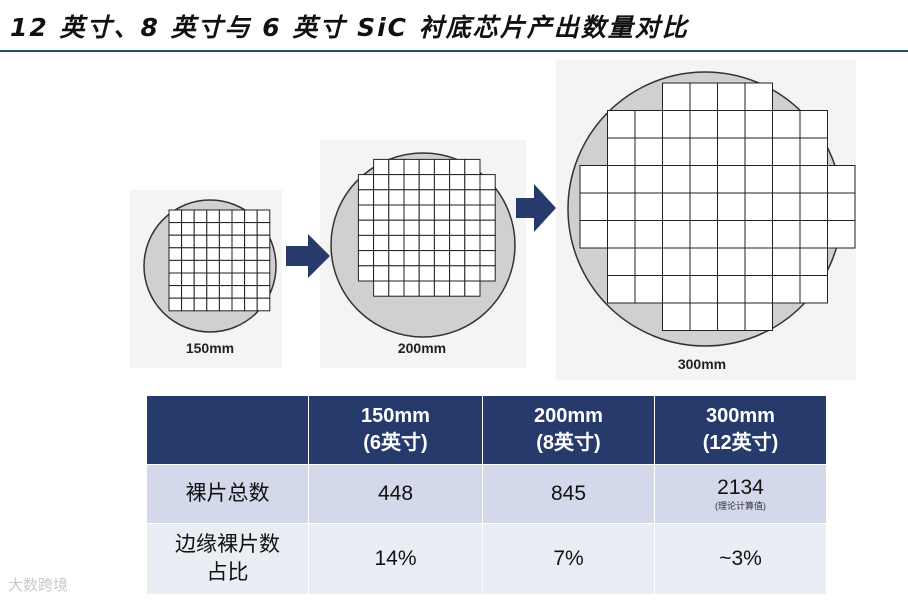 The height and width of the screenshot is (604, 908). I want to click on table-row: 边缘裸片数 占比 14% 7% ~3%, so click(486, 559).